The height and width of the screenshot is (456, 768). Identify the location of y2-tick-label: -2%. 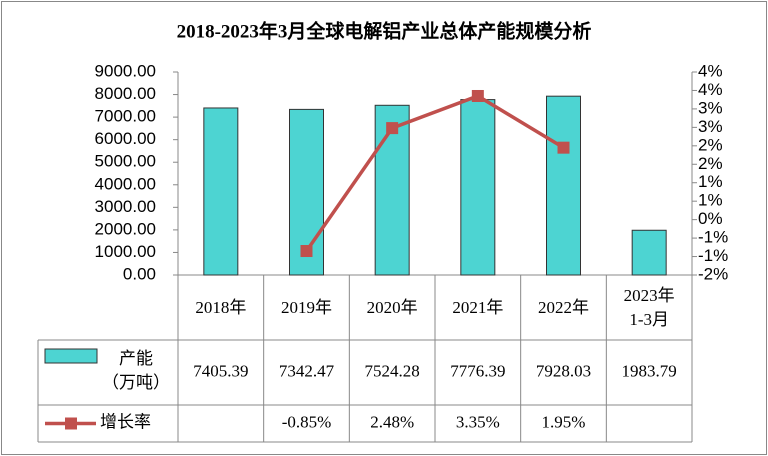
(713, 273).